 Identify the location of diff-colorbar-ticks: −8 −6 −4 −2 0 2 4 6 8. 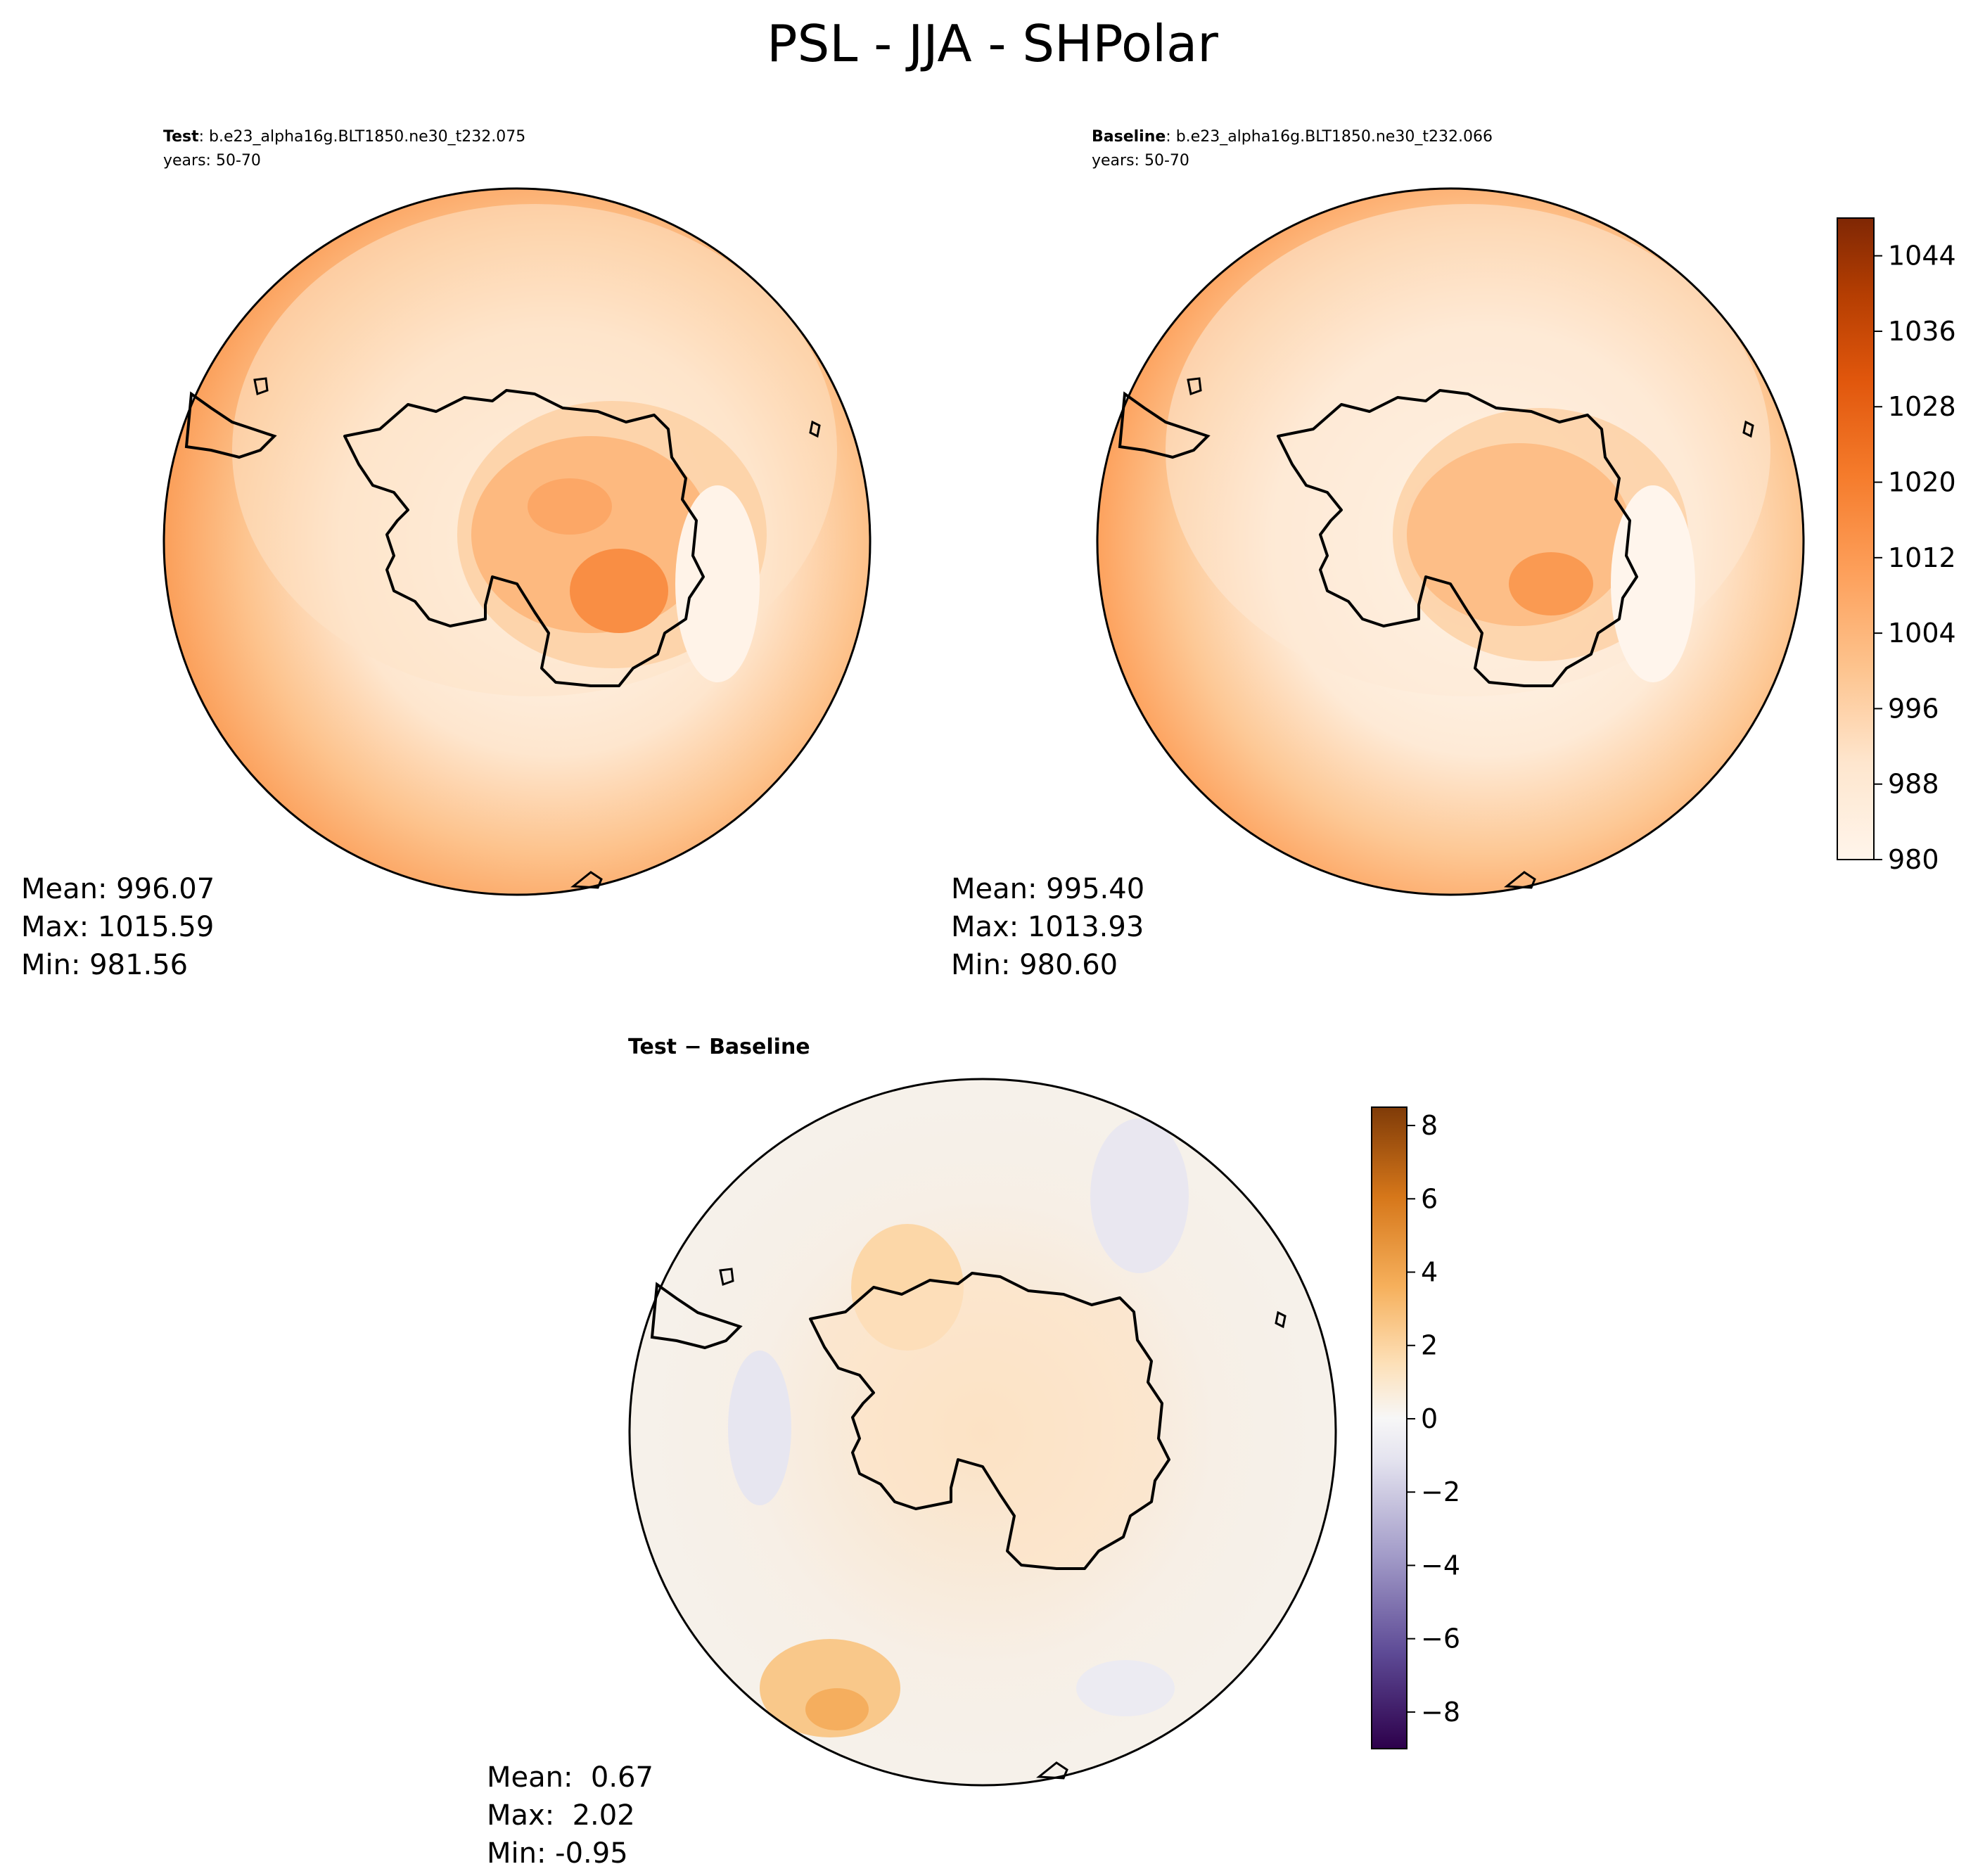
(1433, 1419).